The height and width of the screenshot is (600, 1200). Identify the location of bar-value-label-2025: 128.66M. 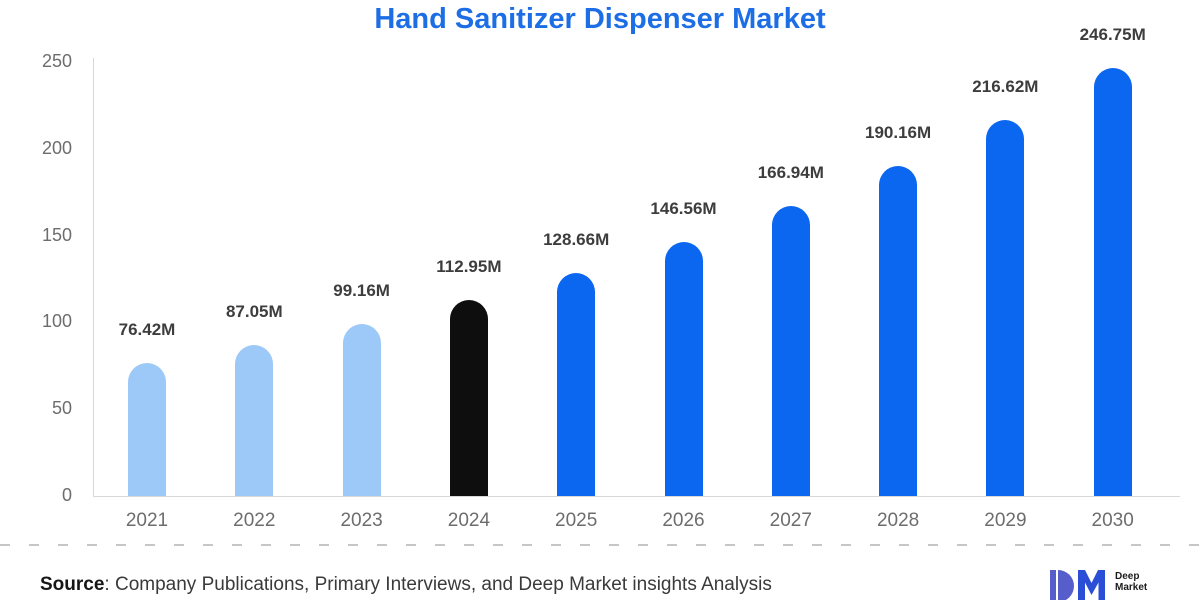
(576, 239).